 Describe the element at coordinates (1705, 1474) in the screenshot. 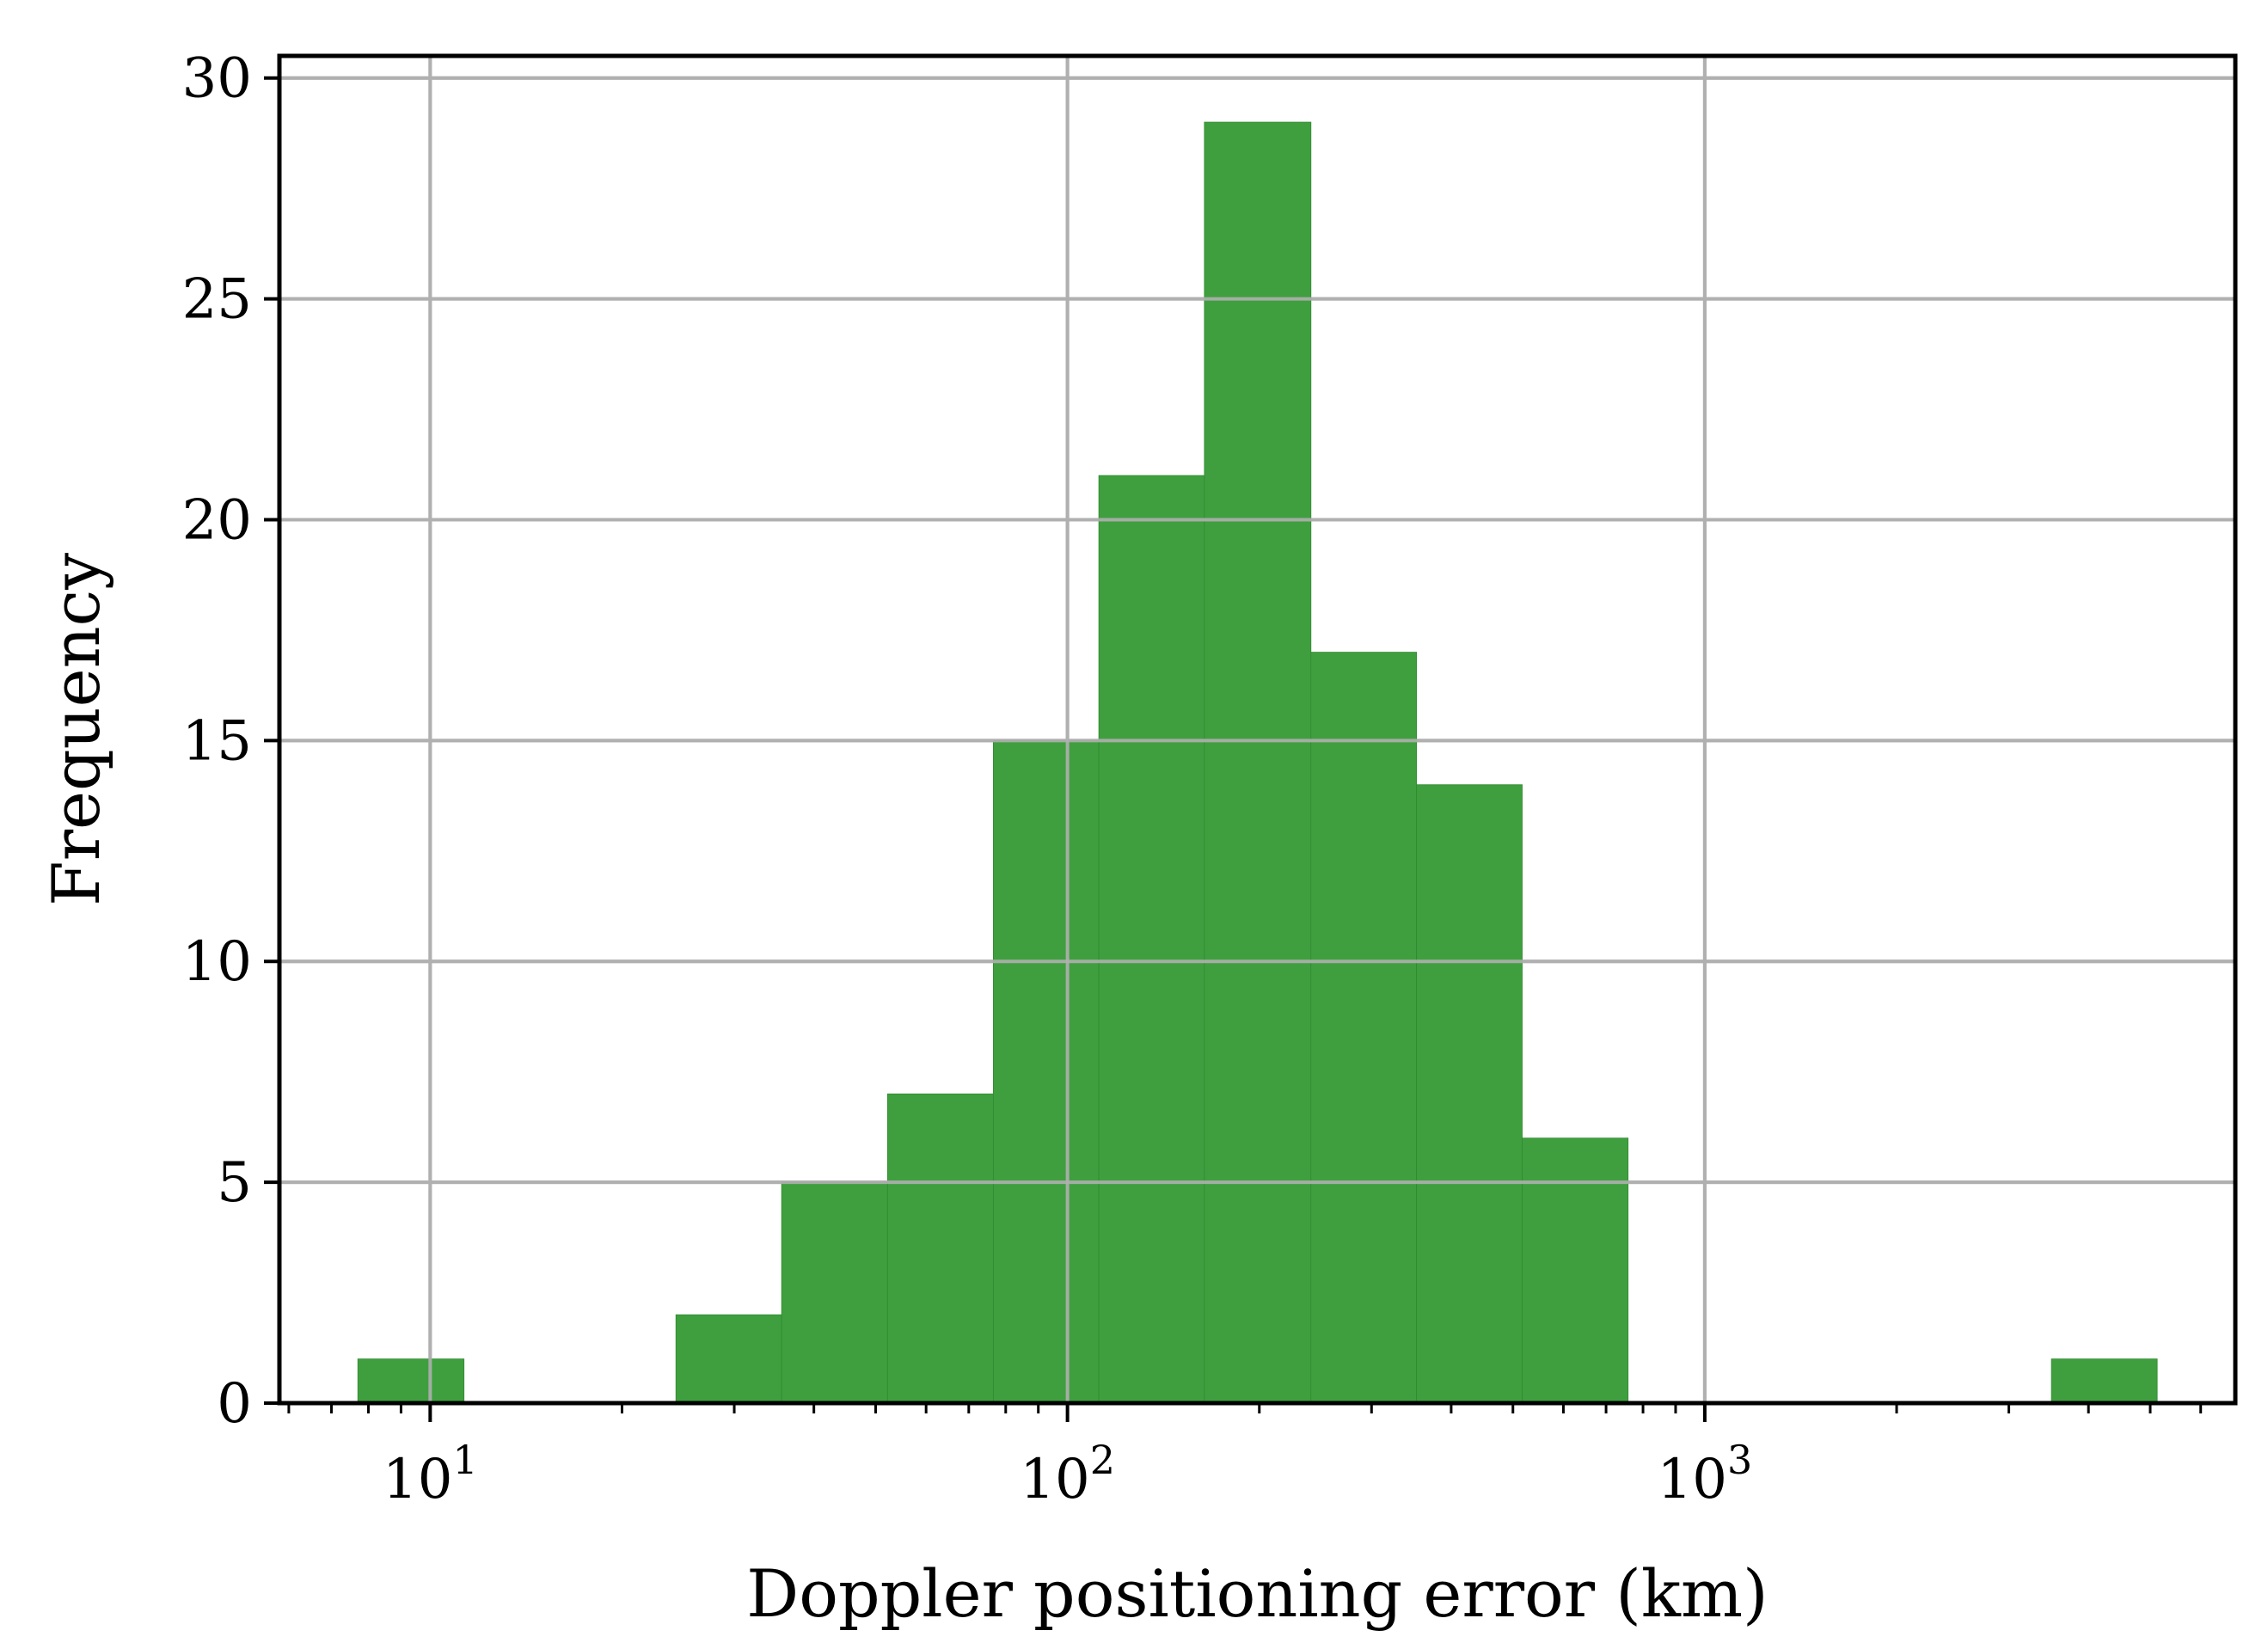

I see `x-tick-label: 10³` at that location.